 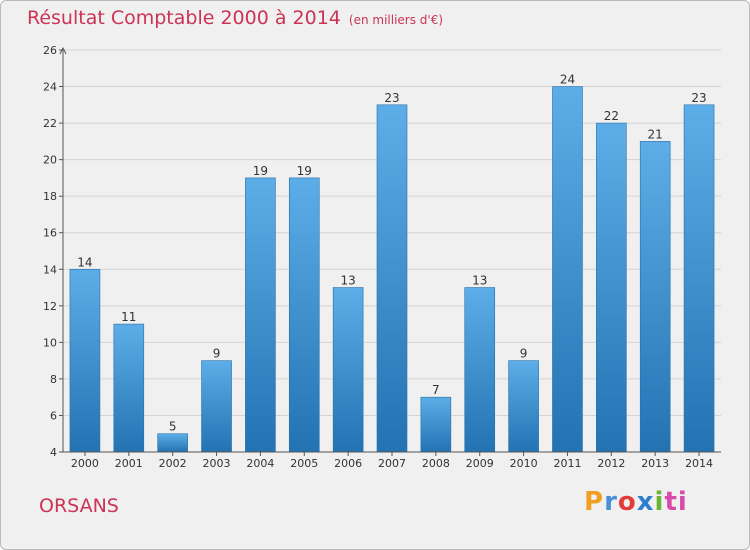 I want to click on data-label: 5, so click(x=173, y=427).